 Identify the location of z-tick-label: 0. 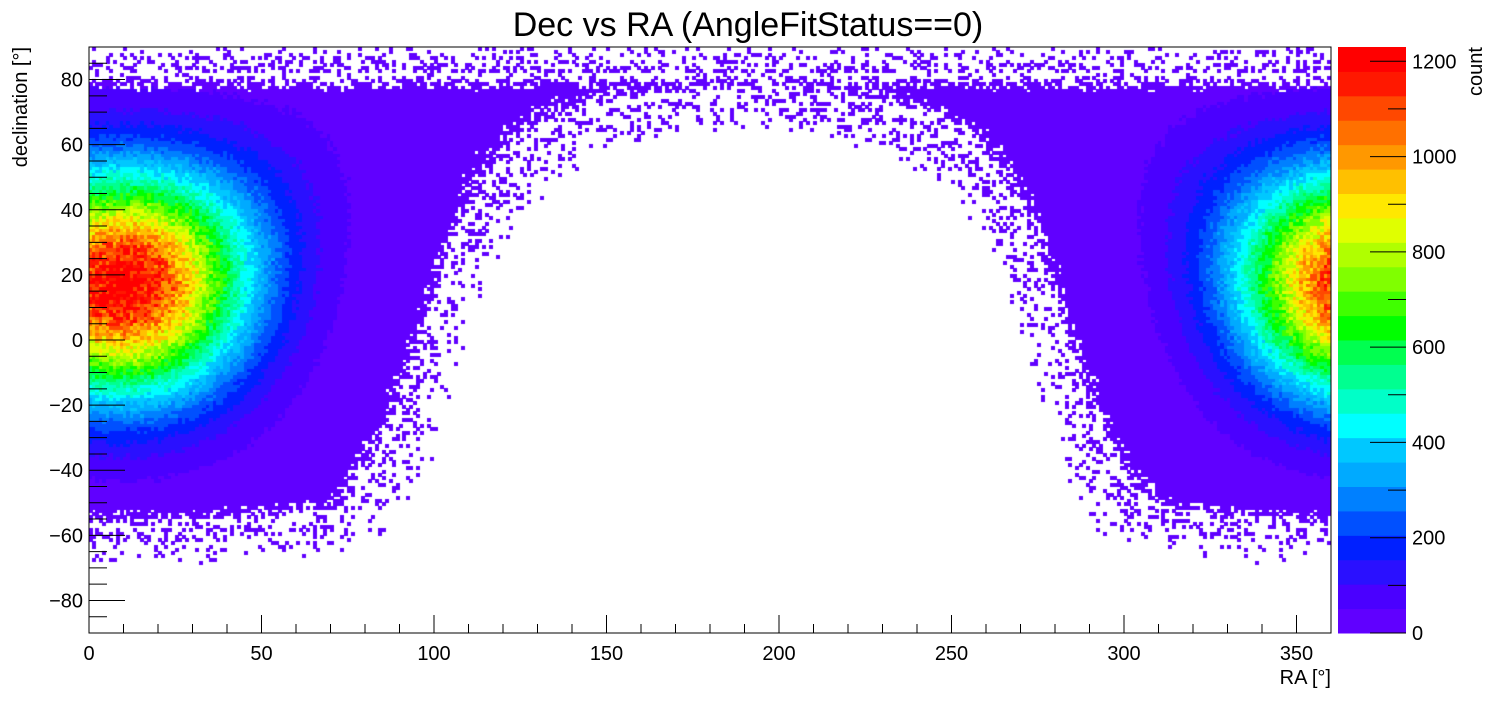
(1417, 634).